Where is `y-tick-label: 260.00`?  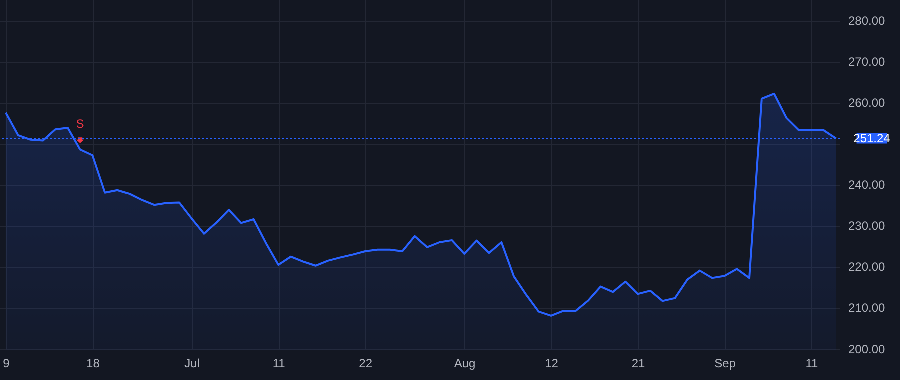
y-tick-label: 260.00 is located at coordinates (867, 103).